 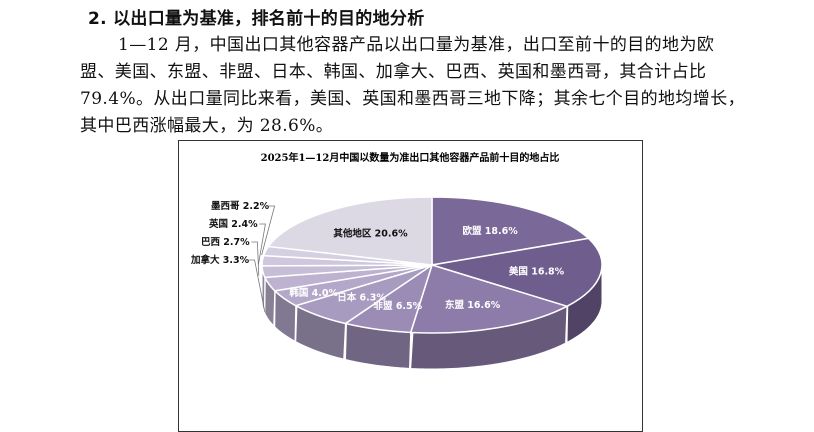 What do you see at coordinates (473, 305) in the screenshot?
I see `slice-label: 东盟 16.6%` at bounding box center [473, 305].